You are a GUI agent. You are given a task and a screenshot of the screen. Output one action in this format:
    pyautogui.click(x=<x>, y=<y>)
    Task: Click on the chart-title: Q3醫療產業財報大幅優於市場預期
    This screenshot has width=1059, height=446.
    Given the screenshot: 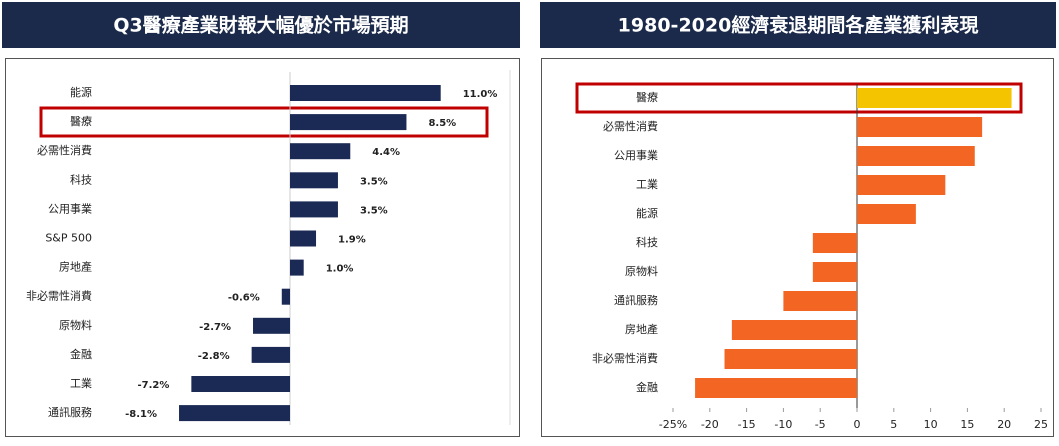 What is the action you would take?
    pyautogui.click(x=260, y=25)
    